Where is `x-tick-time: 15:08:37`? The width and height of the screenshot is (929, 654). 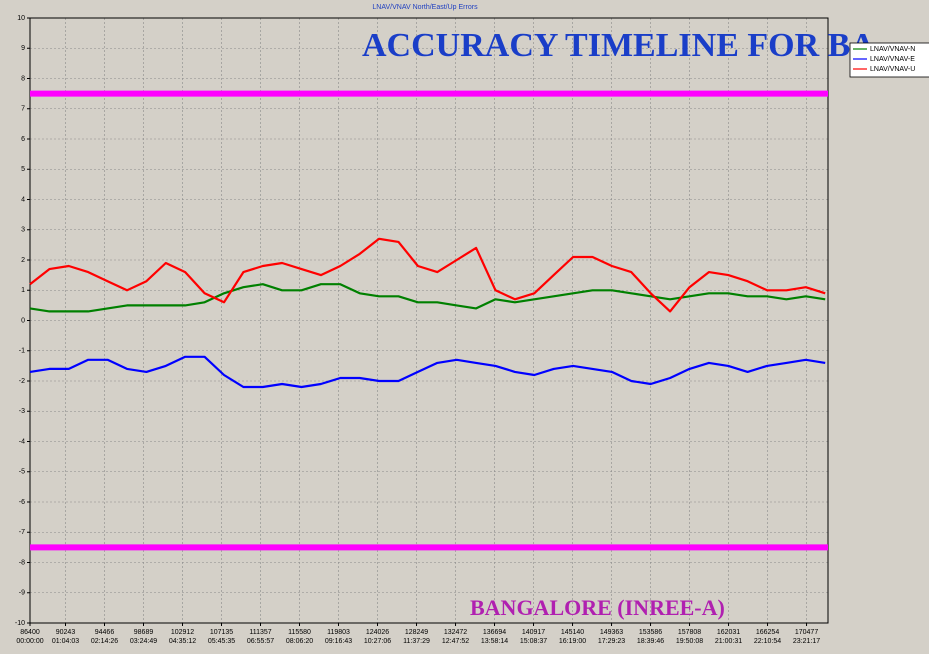
x-tick-time: 15:08:37 is located at coordinates (533, 641).